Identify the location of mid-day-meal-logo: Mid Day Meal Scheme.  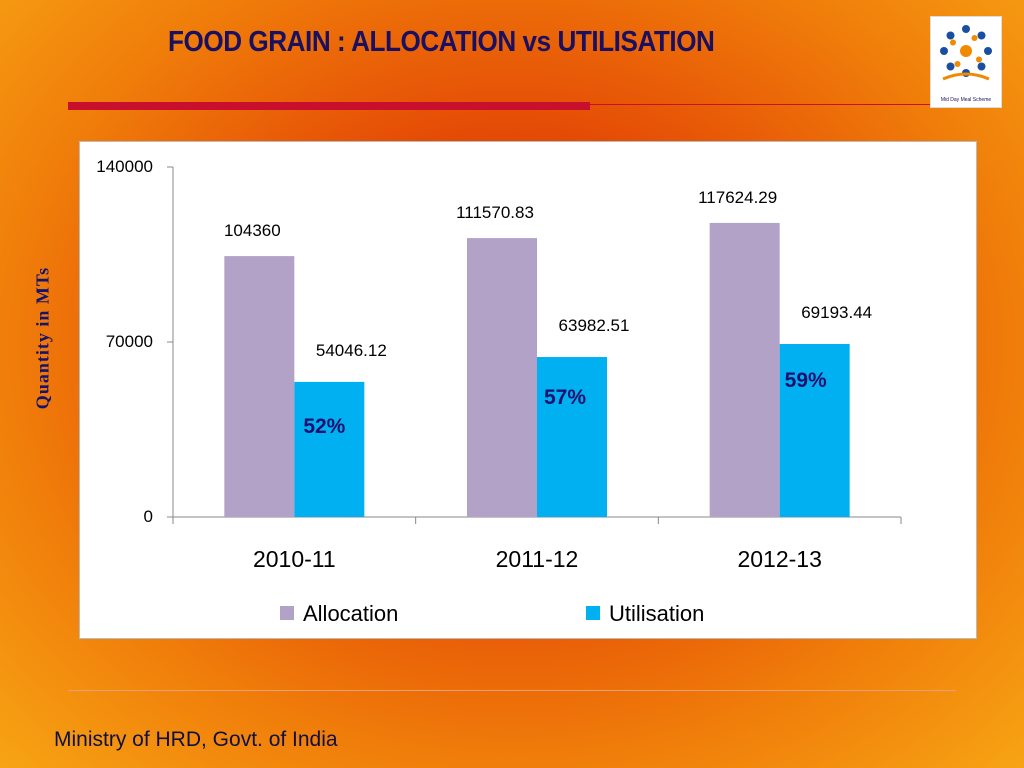
(966, 62).